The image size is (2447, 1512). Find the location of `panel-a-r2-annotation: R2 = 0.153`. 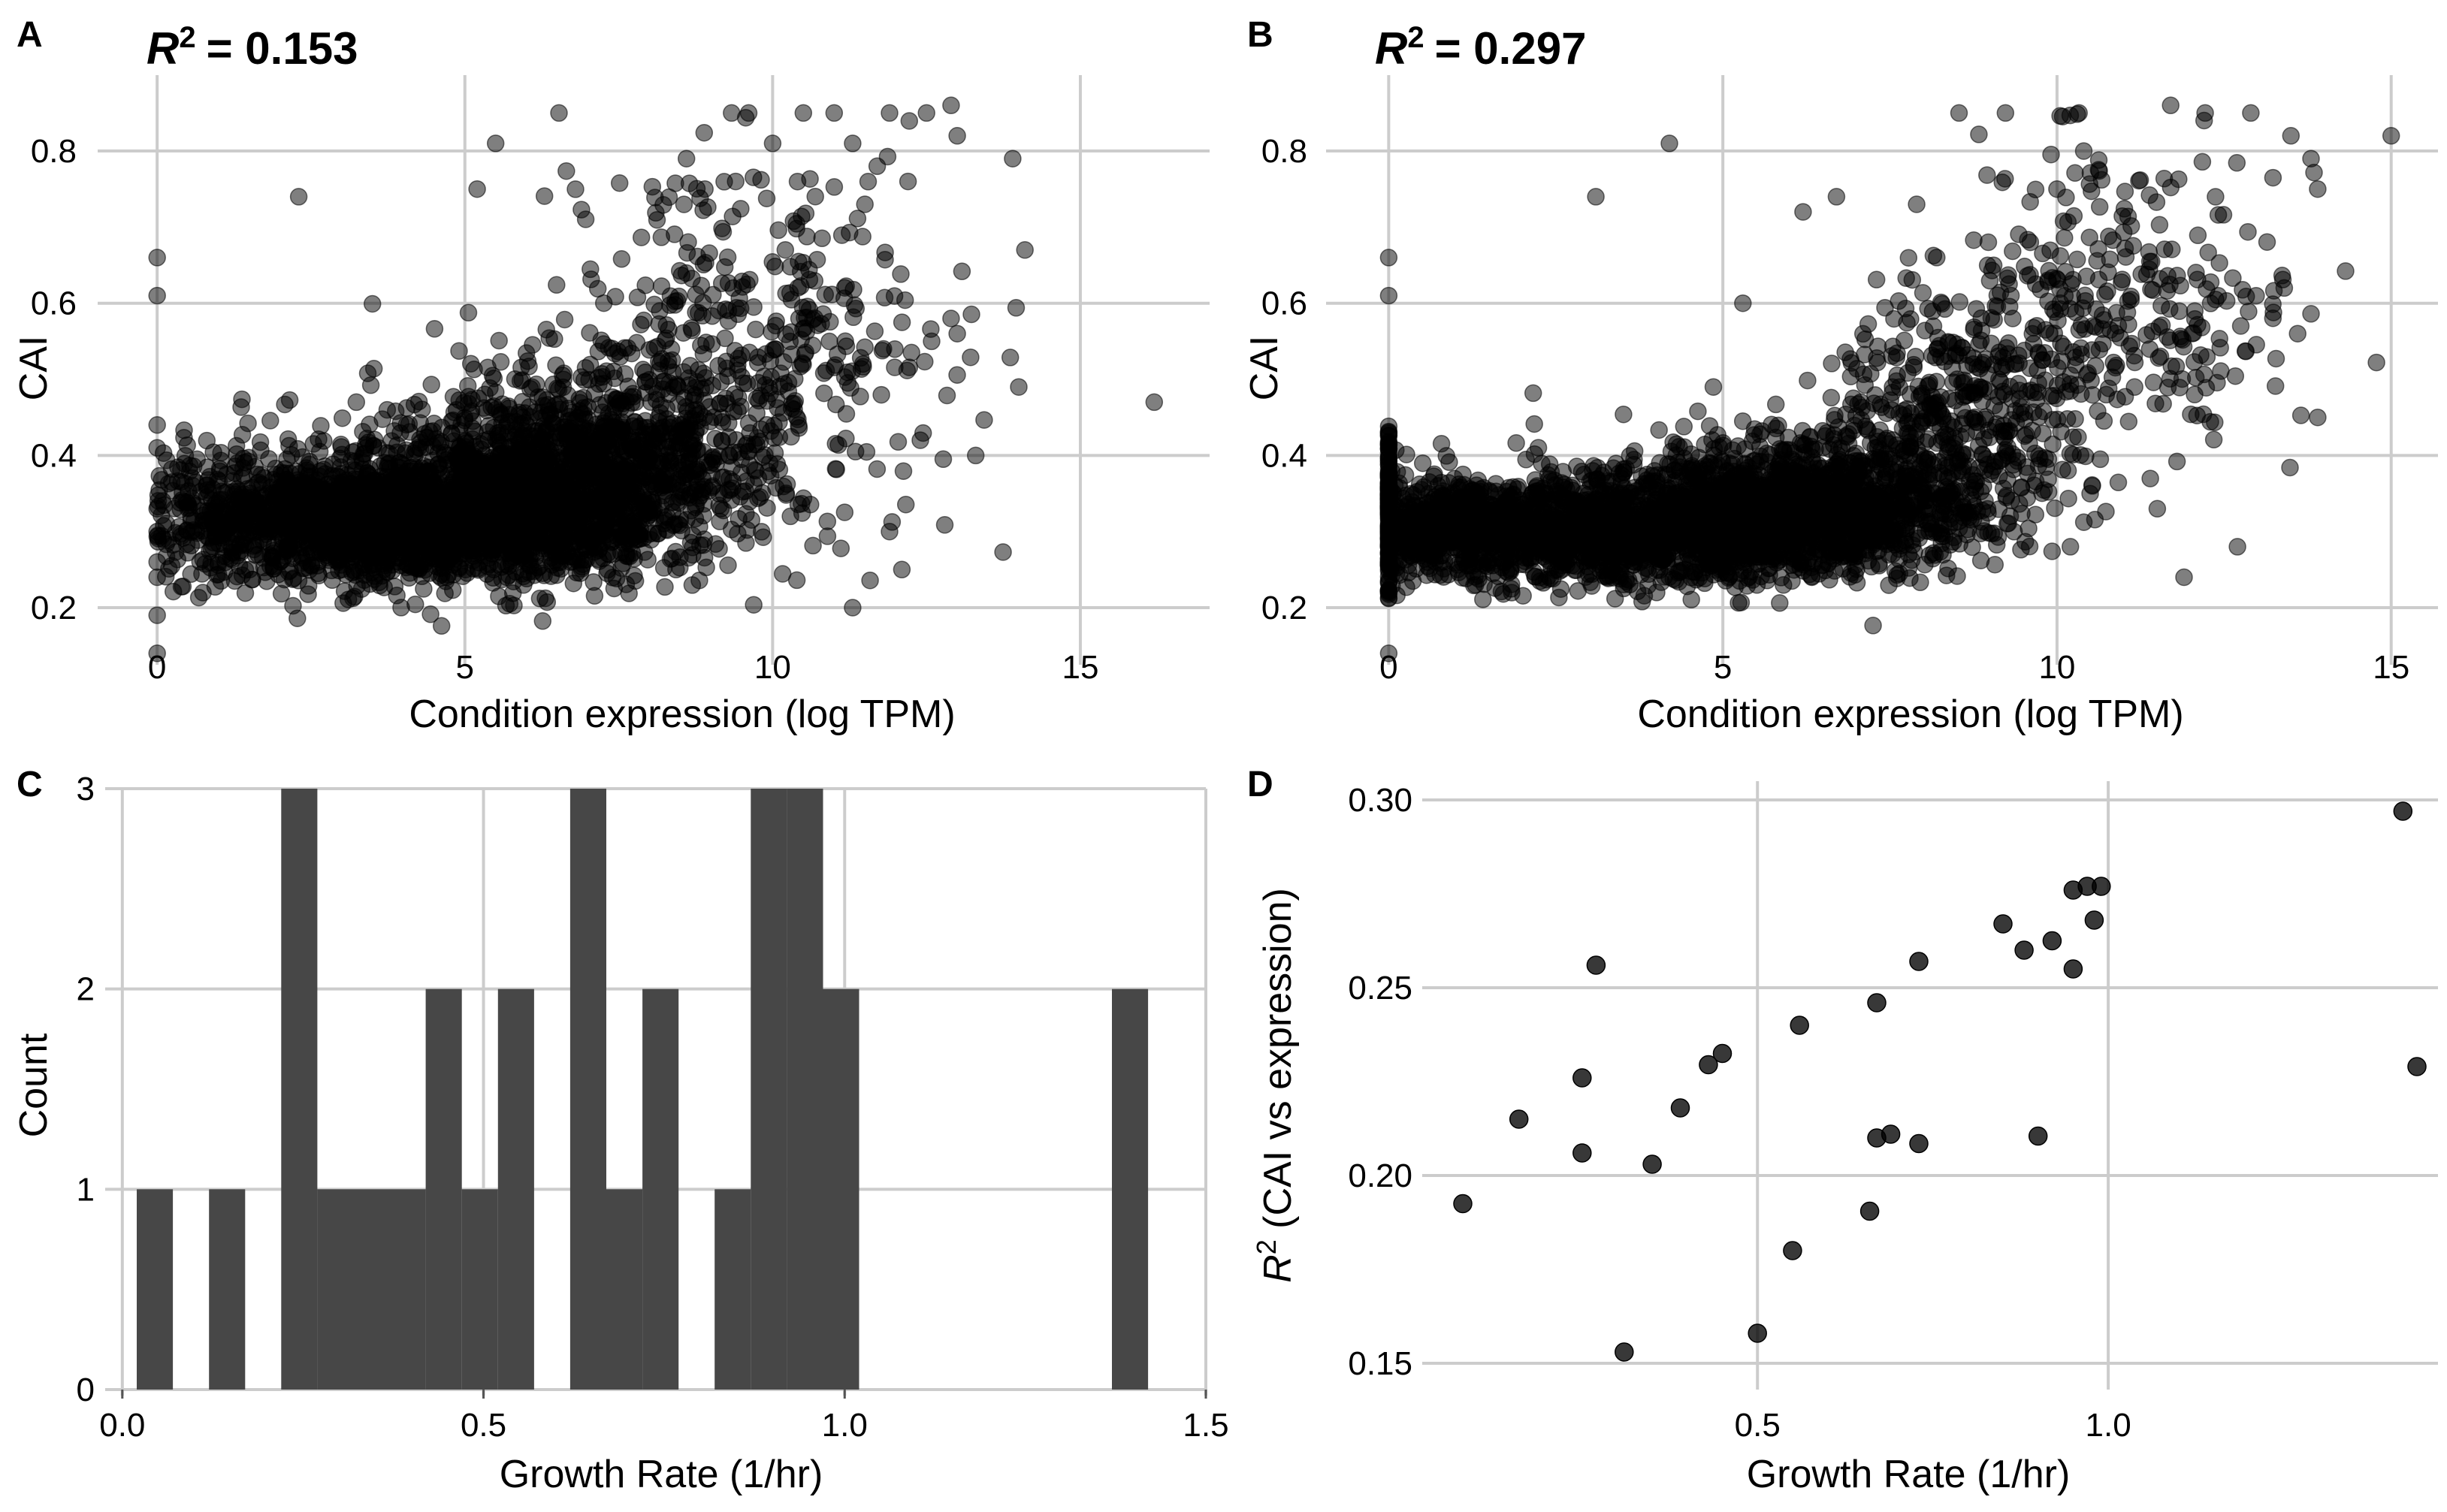

panel-a-r2-annotation: R2 = 0.153 is located at coordinates (252, 47).